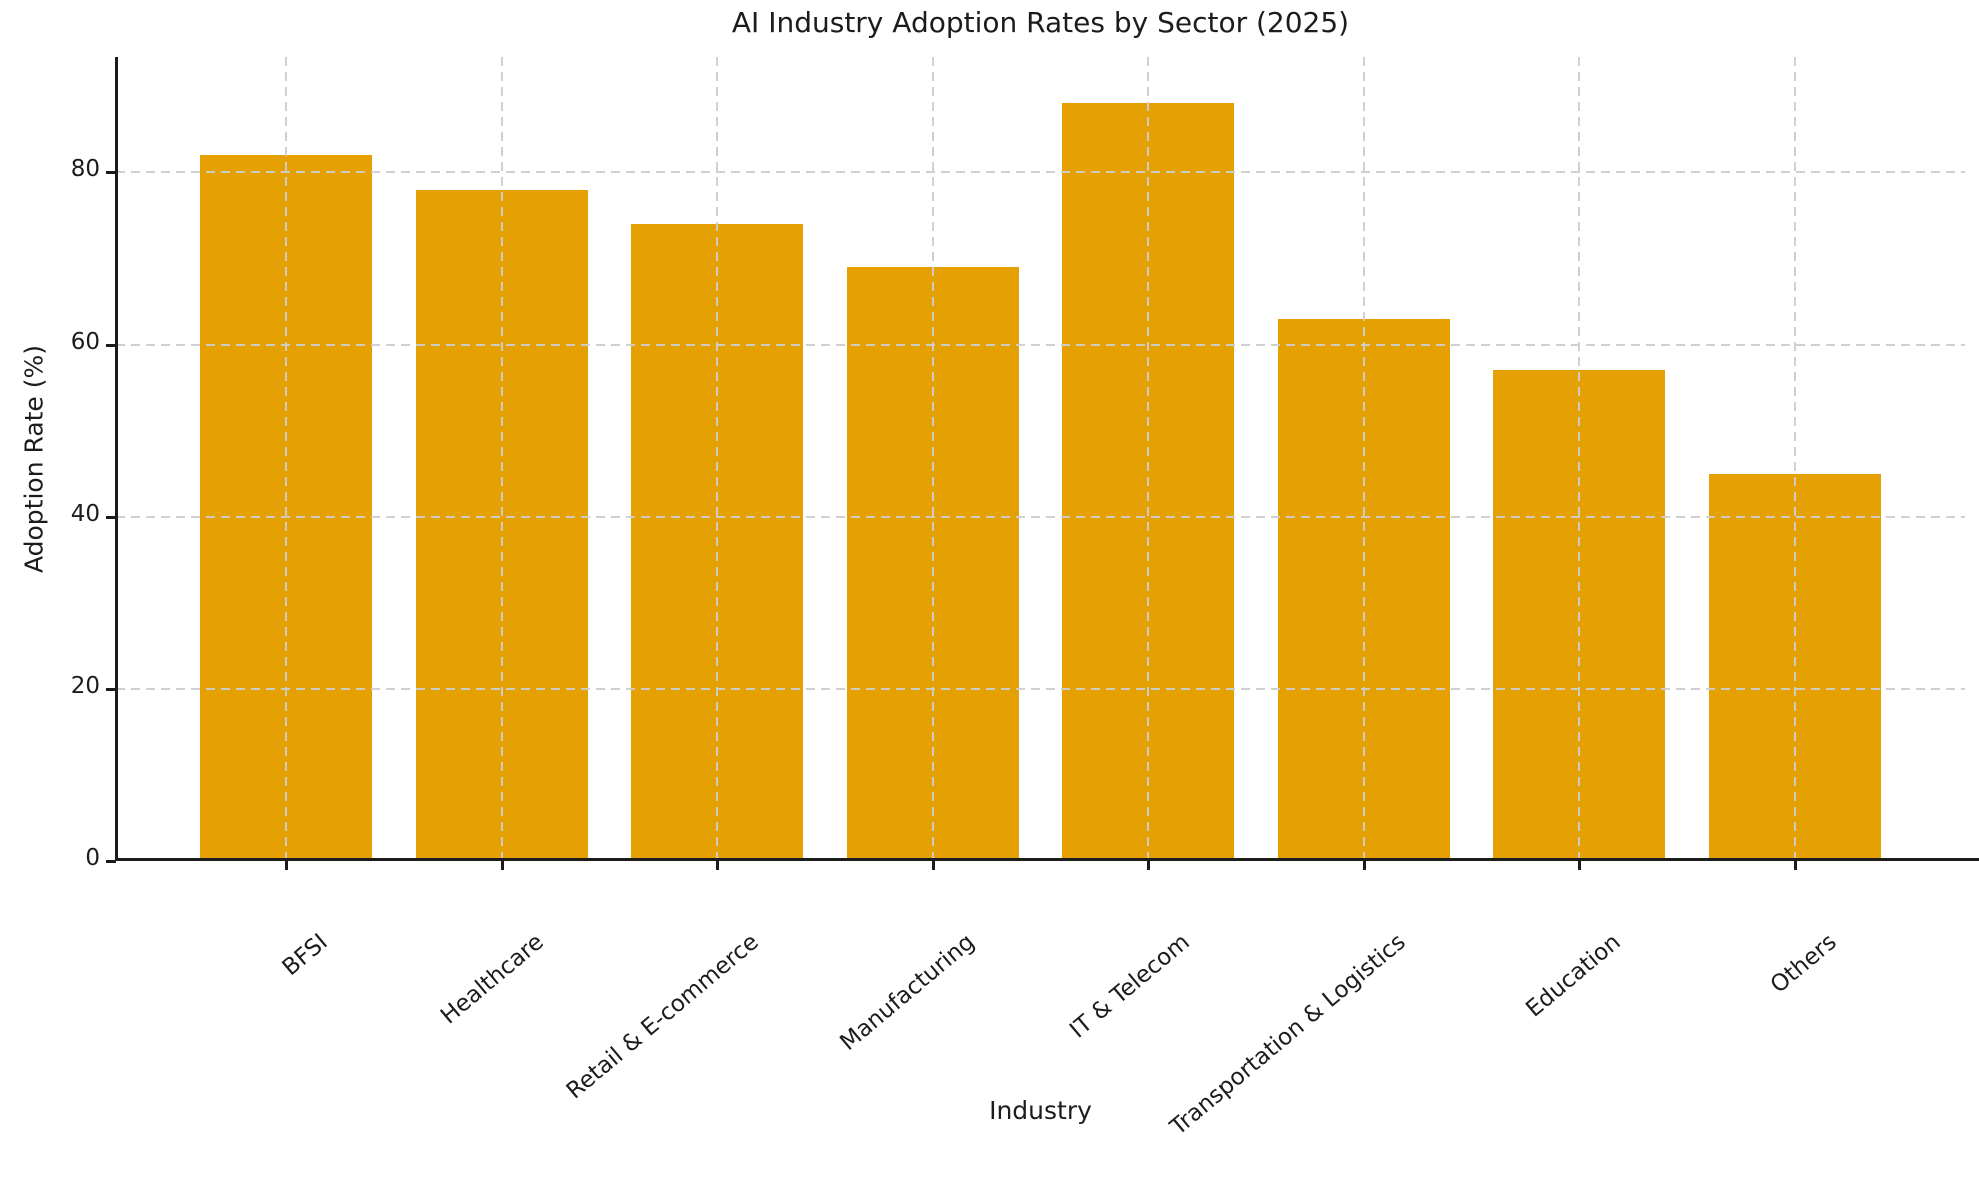 The height and width of the screenshot is (1180, 1979). What do you see at coordinates (502, 865) in the screenshot?
I see `x-tick-mark-healthcare` at bounding box center [502, 865].